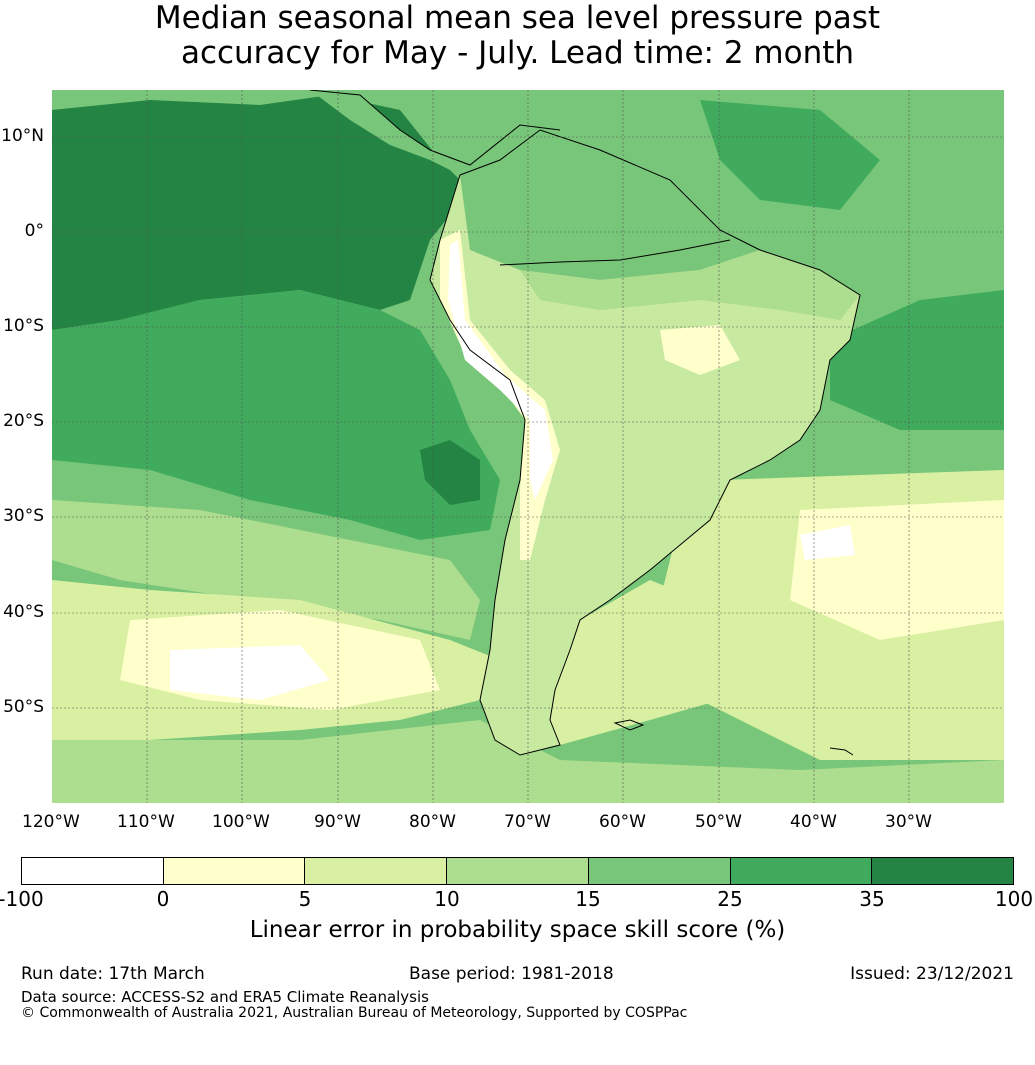 Image resolution: width=1035 pixels, height=1065 pixels. I want to click on colorbar-tick: -100, so click(22, 899).